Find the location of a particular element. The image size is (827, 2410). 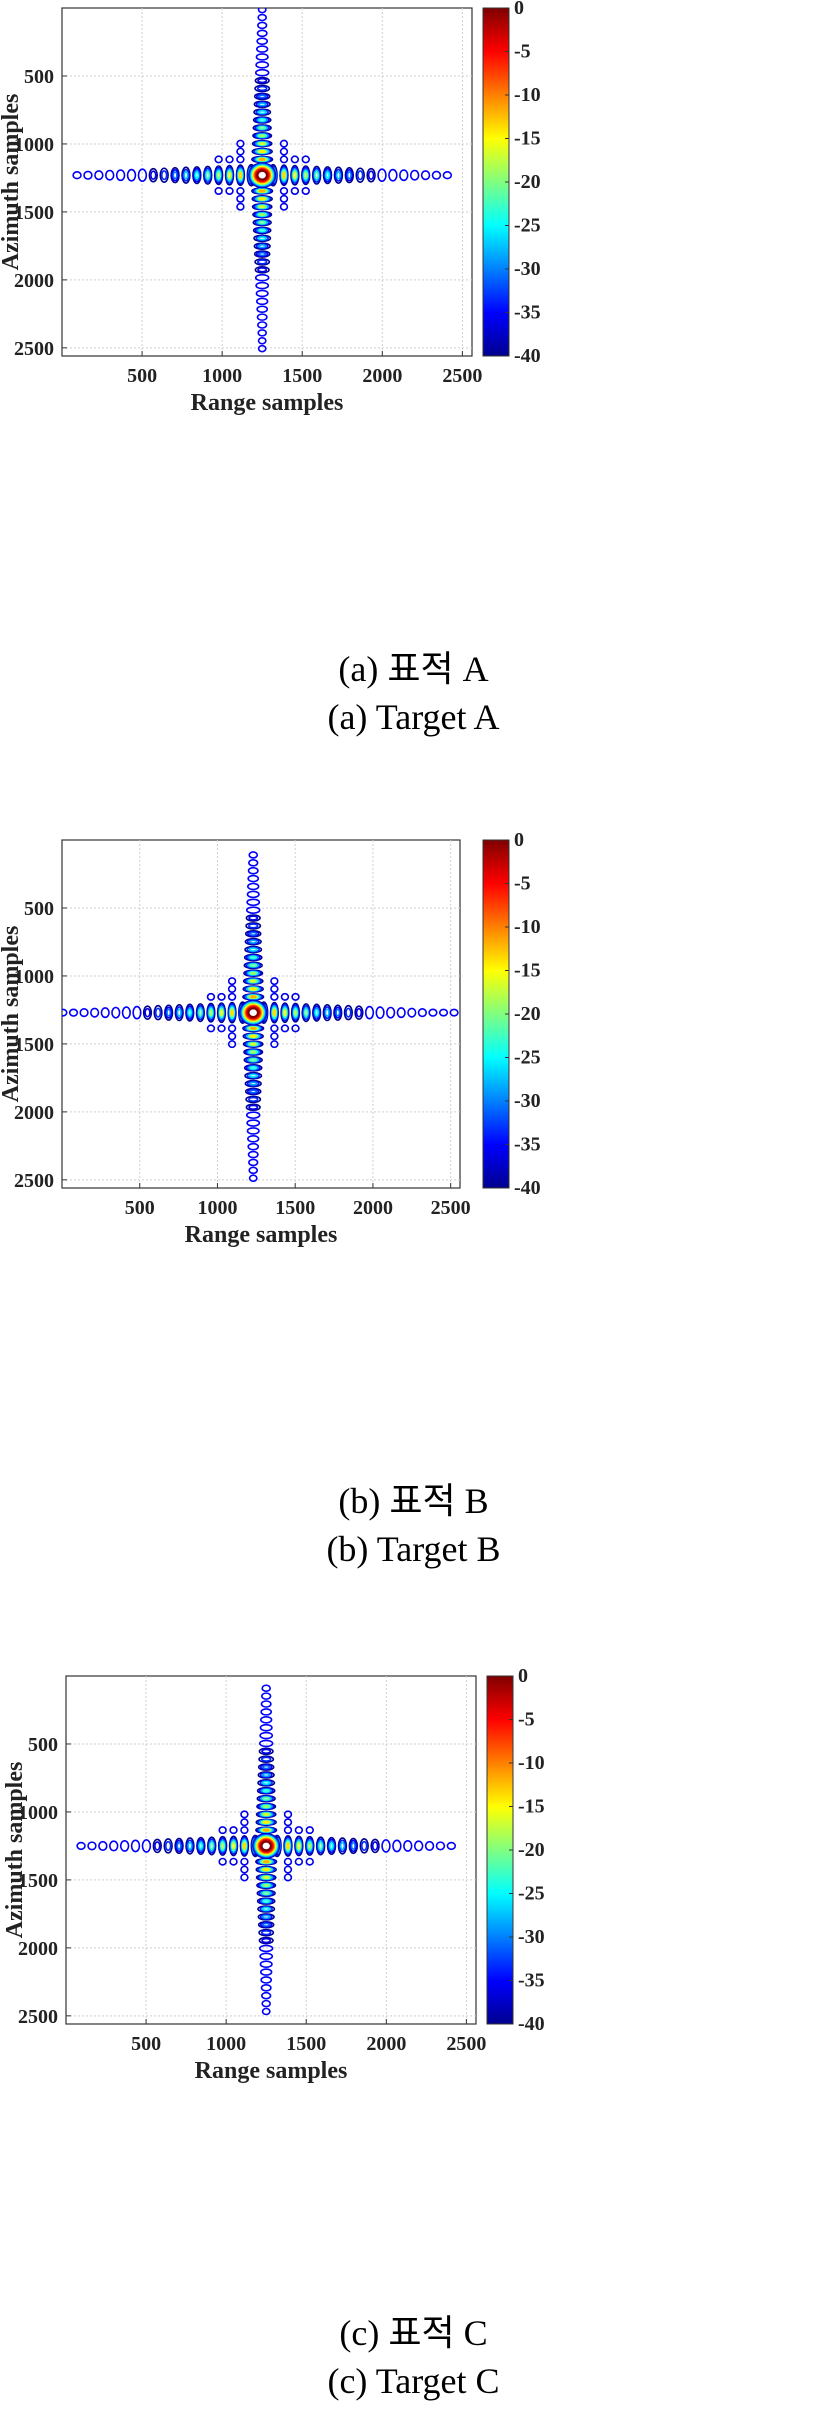

contour-group is located at coordinates (260, 1017).